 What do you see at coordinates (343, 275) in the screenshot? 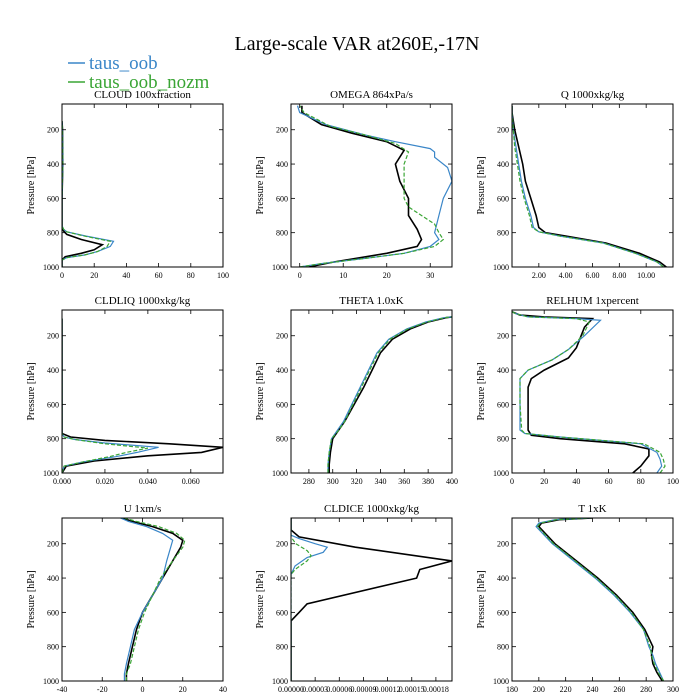
I see `x-tick-label: 10` at bounding box center [343, 275].